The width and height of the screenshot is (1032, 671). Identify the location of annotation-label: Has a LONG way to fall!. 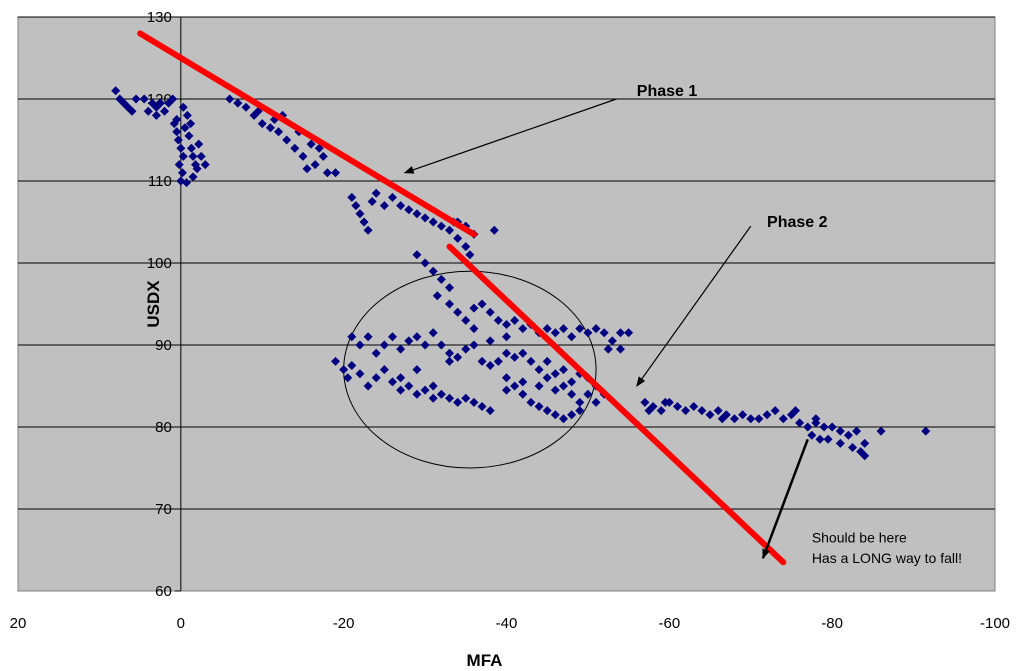
(887, 558).